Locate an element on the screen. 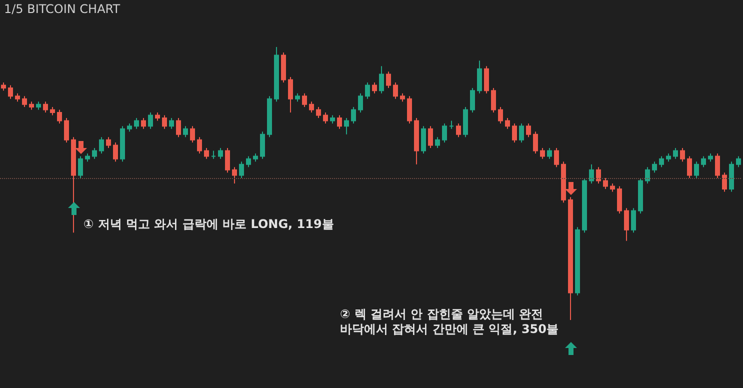 The width and height of the screenshot is (743, 388). annotation: ② 렉 걸려서 안 잡힌줄 알았는데 완전 바닥에서 잡혀서 간만에 큰 익절, 350불 is located at coordinates (449, 322).